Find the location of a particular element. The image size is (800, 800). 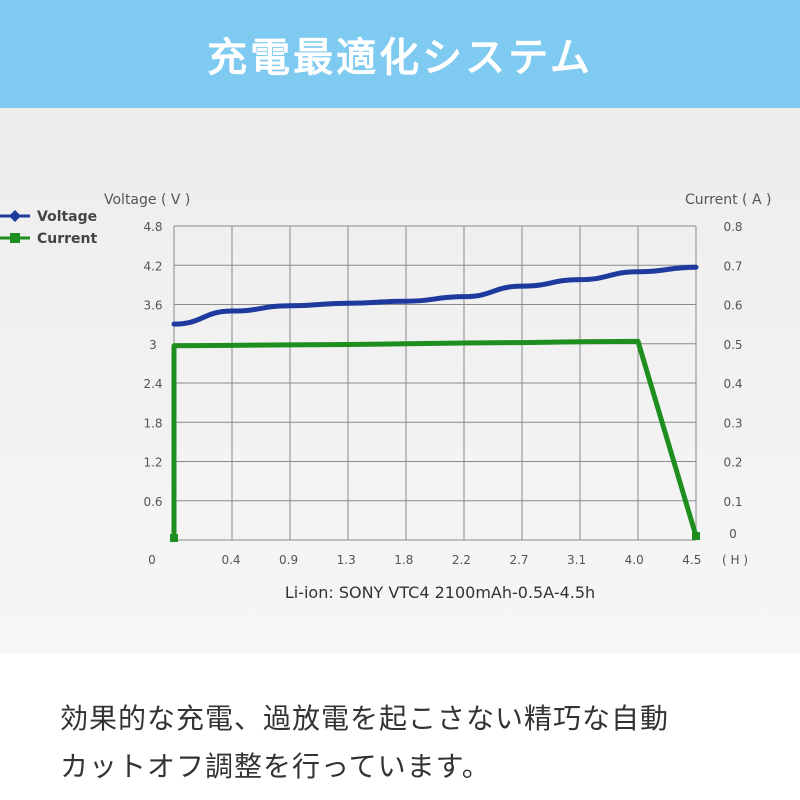

legend: Voltage Current is located at coordinates (49, 228).